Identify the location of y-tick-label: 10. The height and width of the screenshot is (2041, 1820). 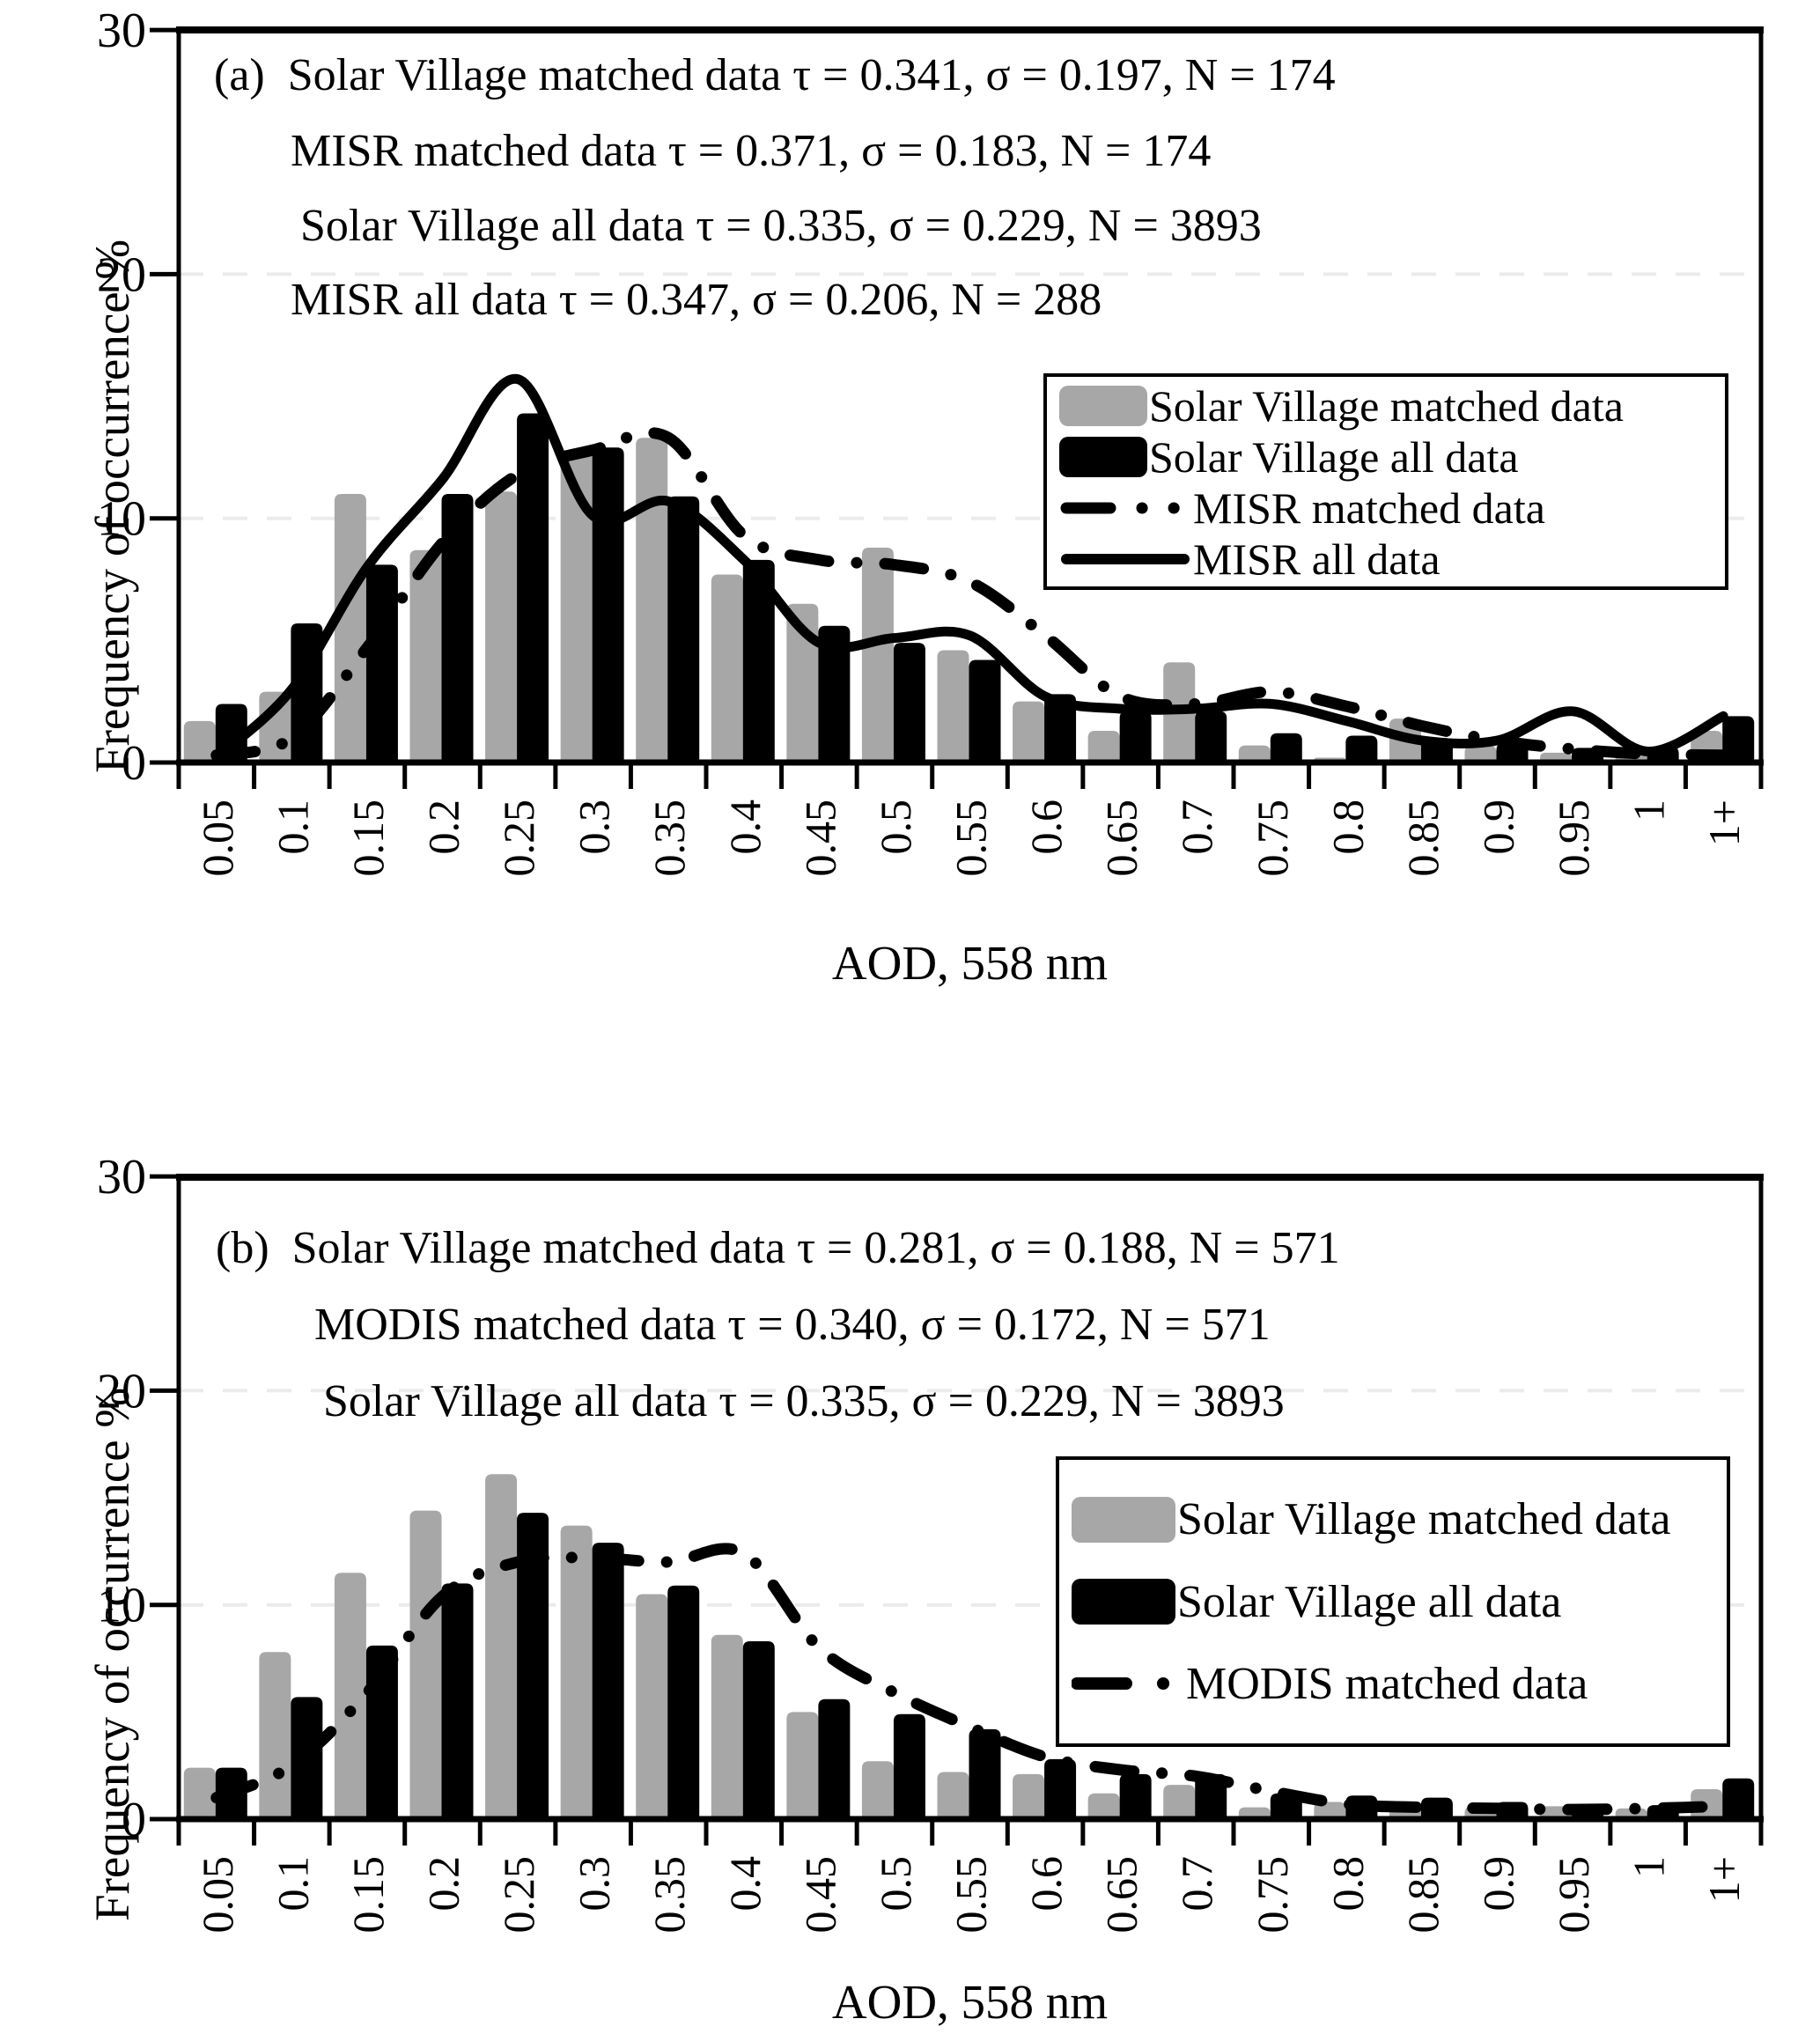
(121, 1606).